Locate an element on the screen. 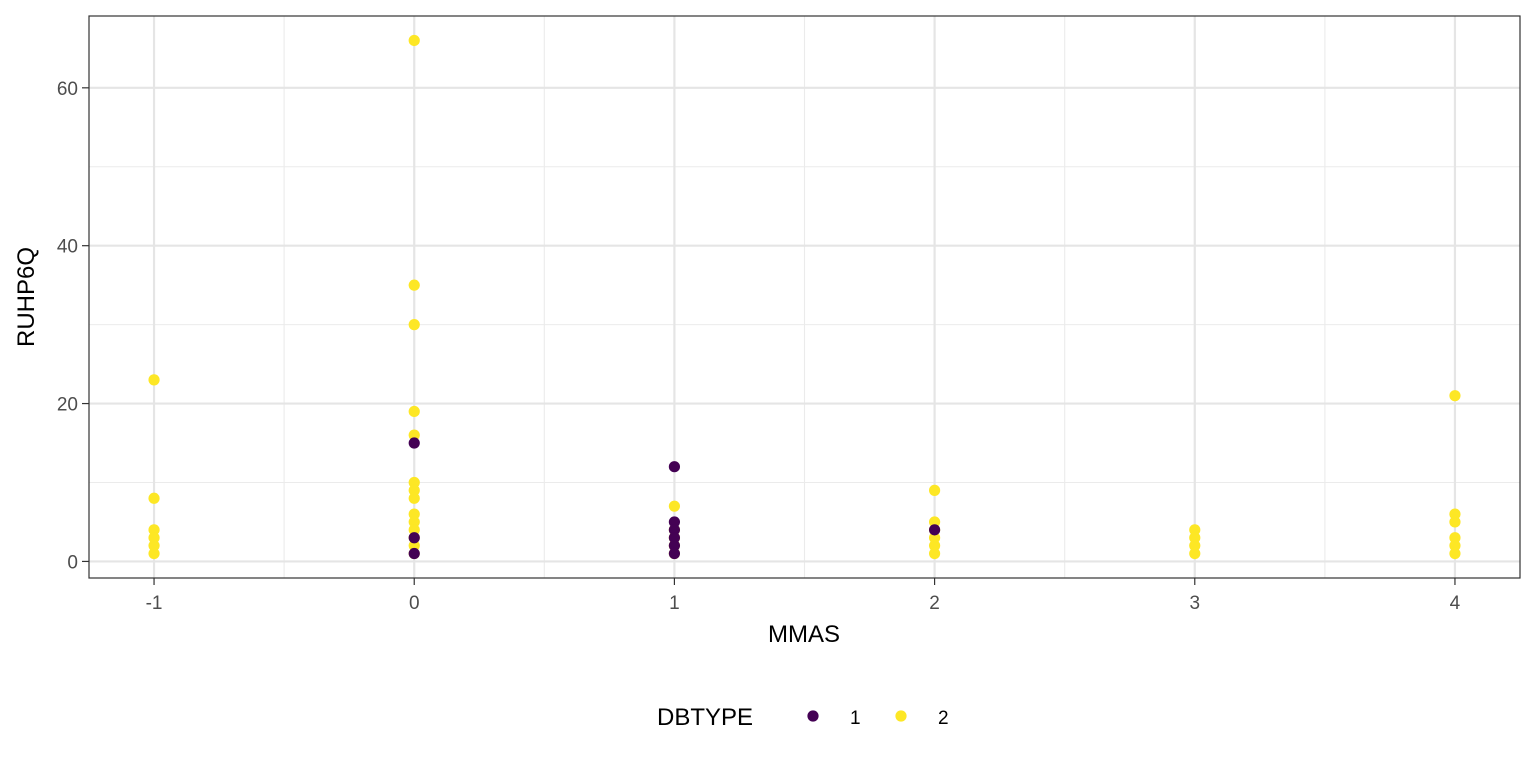  legend: DBTYPE 1 2 is located at coordinates (803, 717).